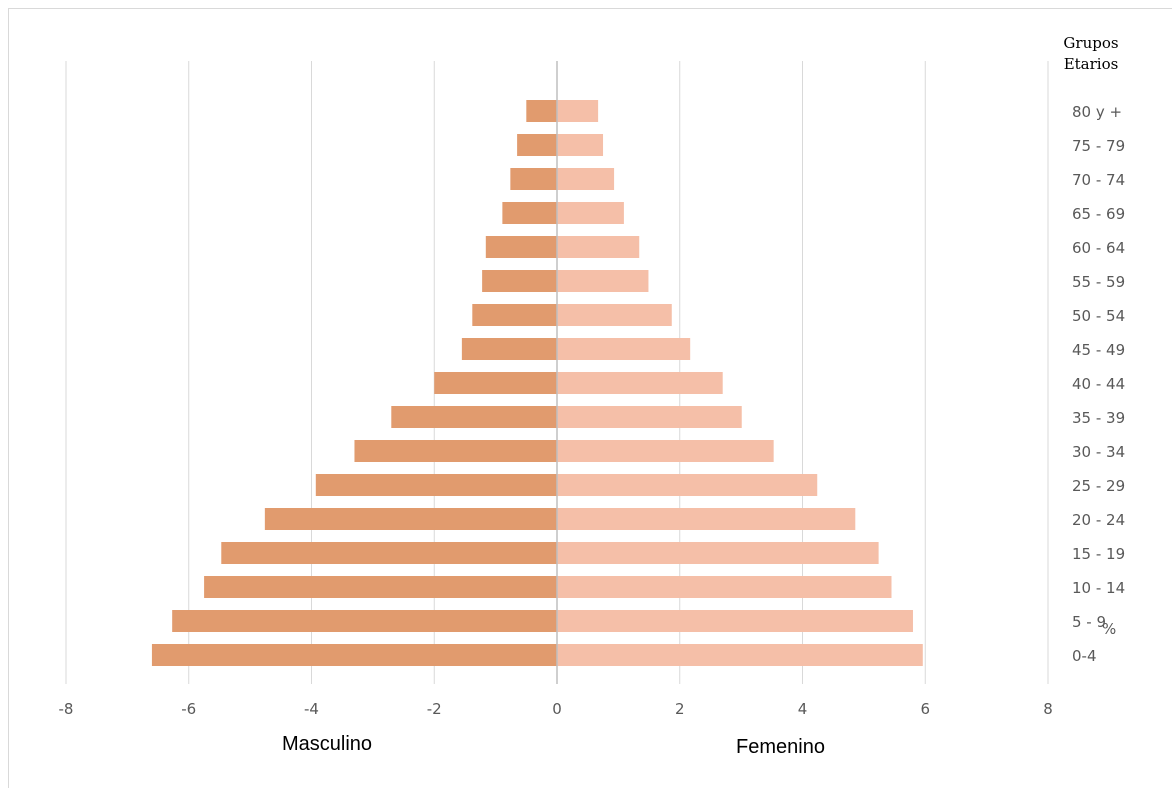  Describe the element at coordinates (1098, 520) in the screenshot. I see `age-group-label: 20 - 24` at that location.